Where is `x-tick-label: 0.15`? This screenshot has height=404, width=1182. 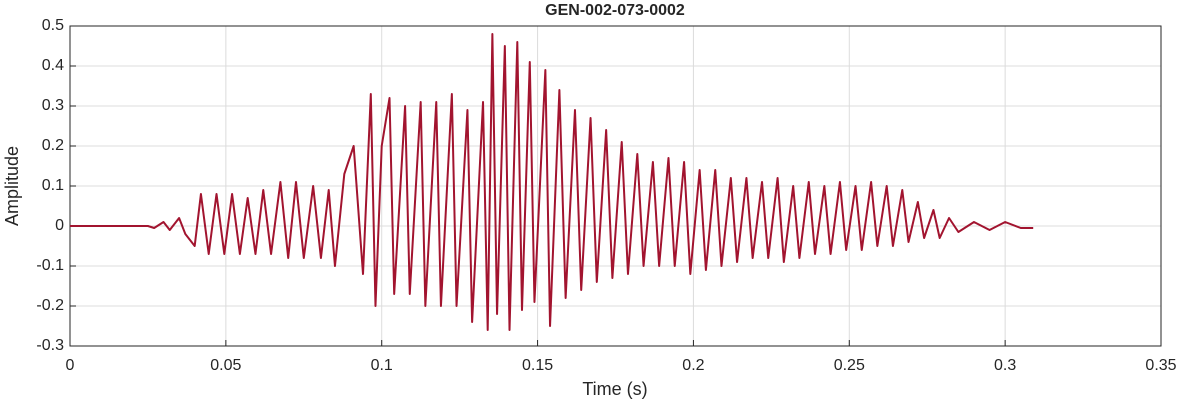 x-tick-label: 0.15 is located at coordinates (537, 365).